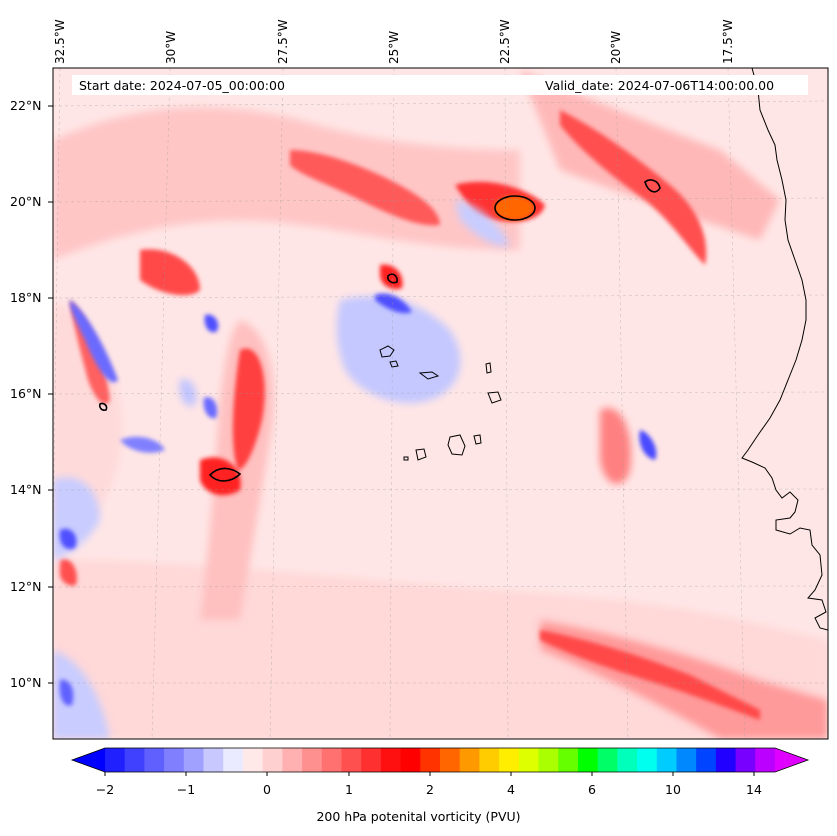 The height and width of the screenshot is (836, 837). Describe the element at coordinates (60, 41) in the screenshot. I see `lon-label-32-5w: 32.5°W` at that location.